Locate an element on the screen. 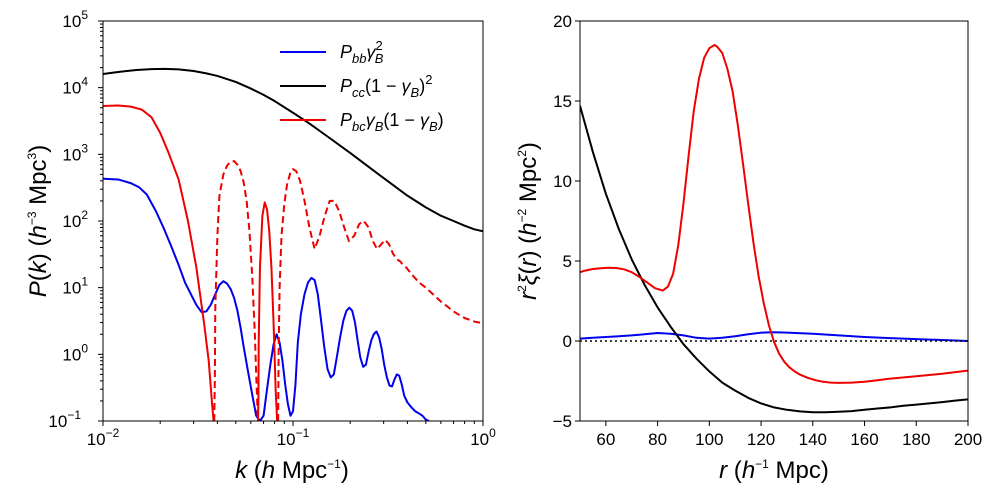 The height and width of the screenshot is (500, 1000). left-y-axis-label: P(k) (h−3 Mpc3) is located at coordinates (38, 221).